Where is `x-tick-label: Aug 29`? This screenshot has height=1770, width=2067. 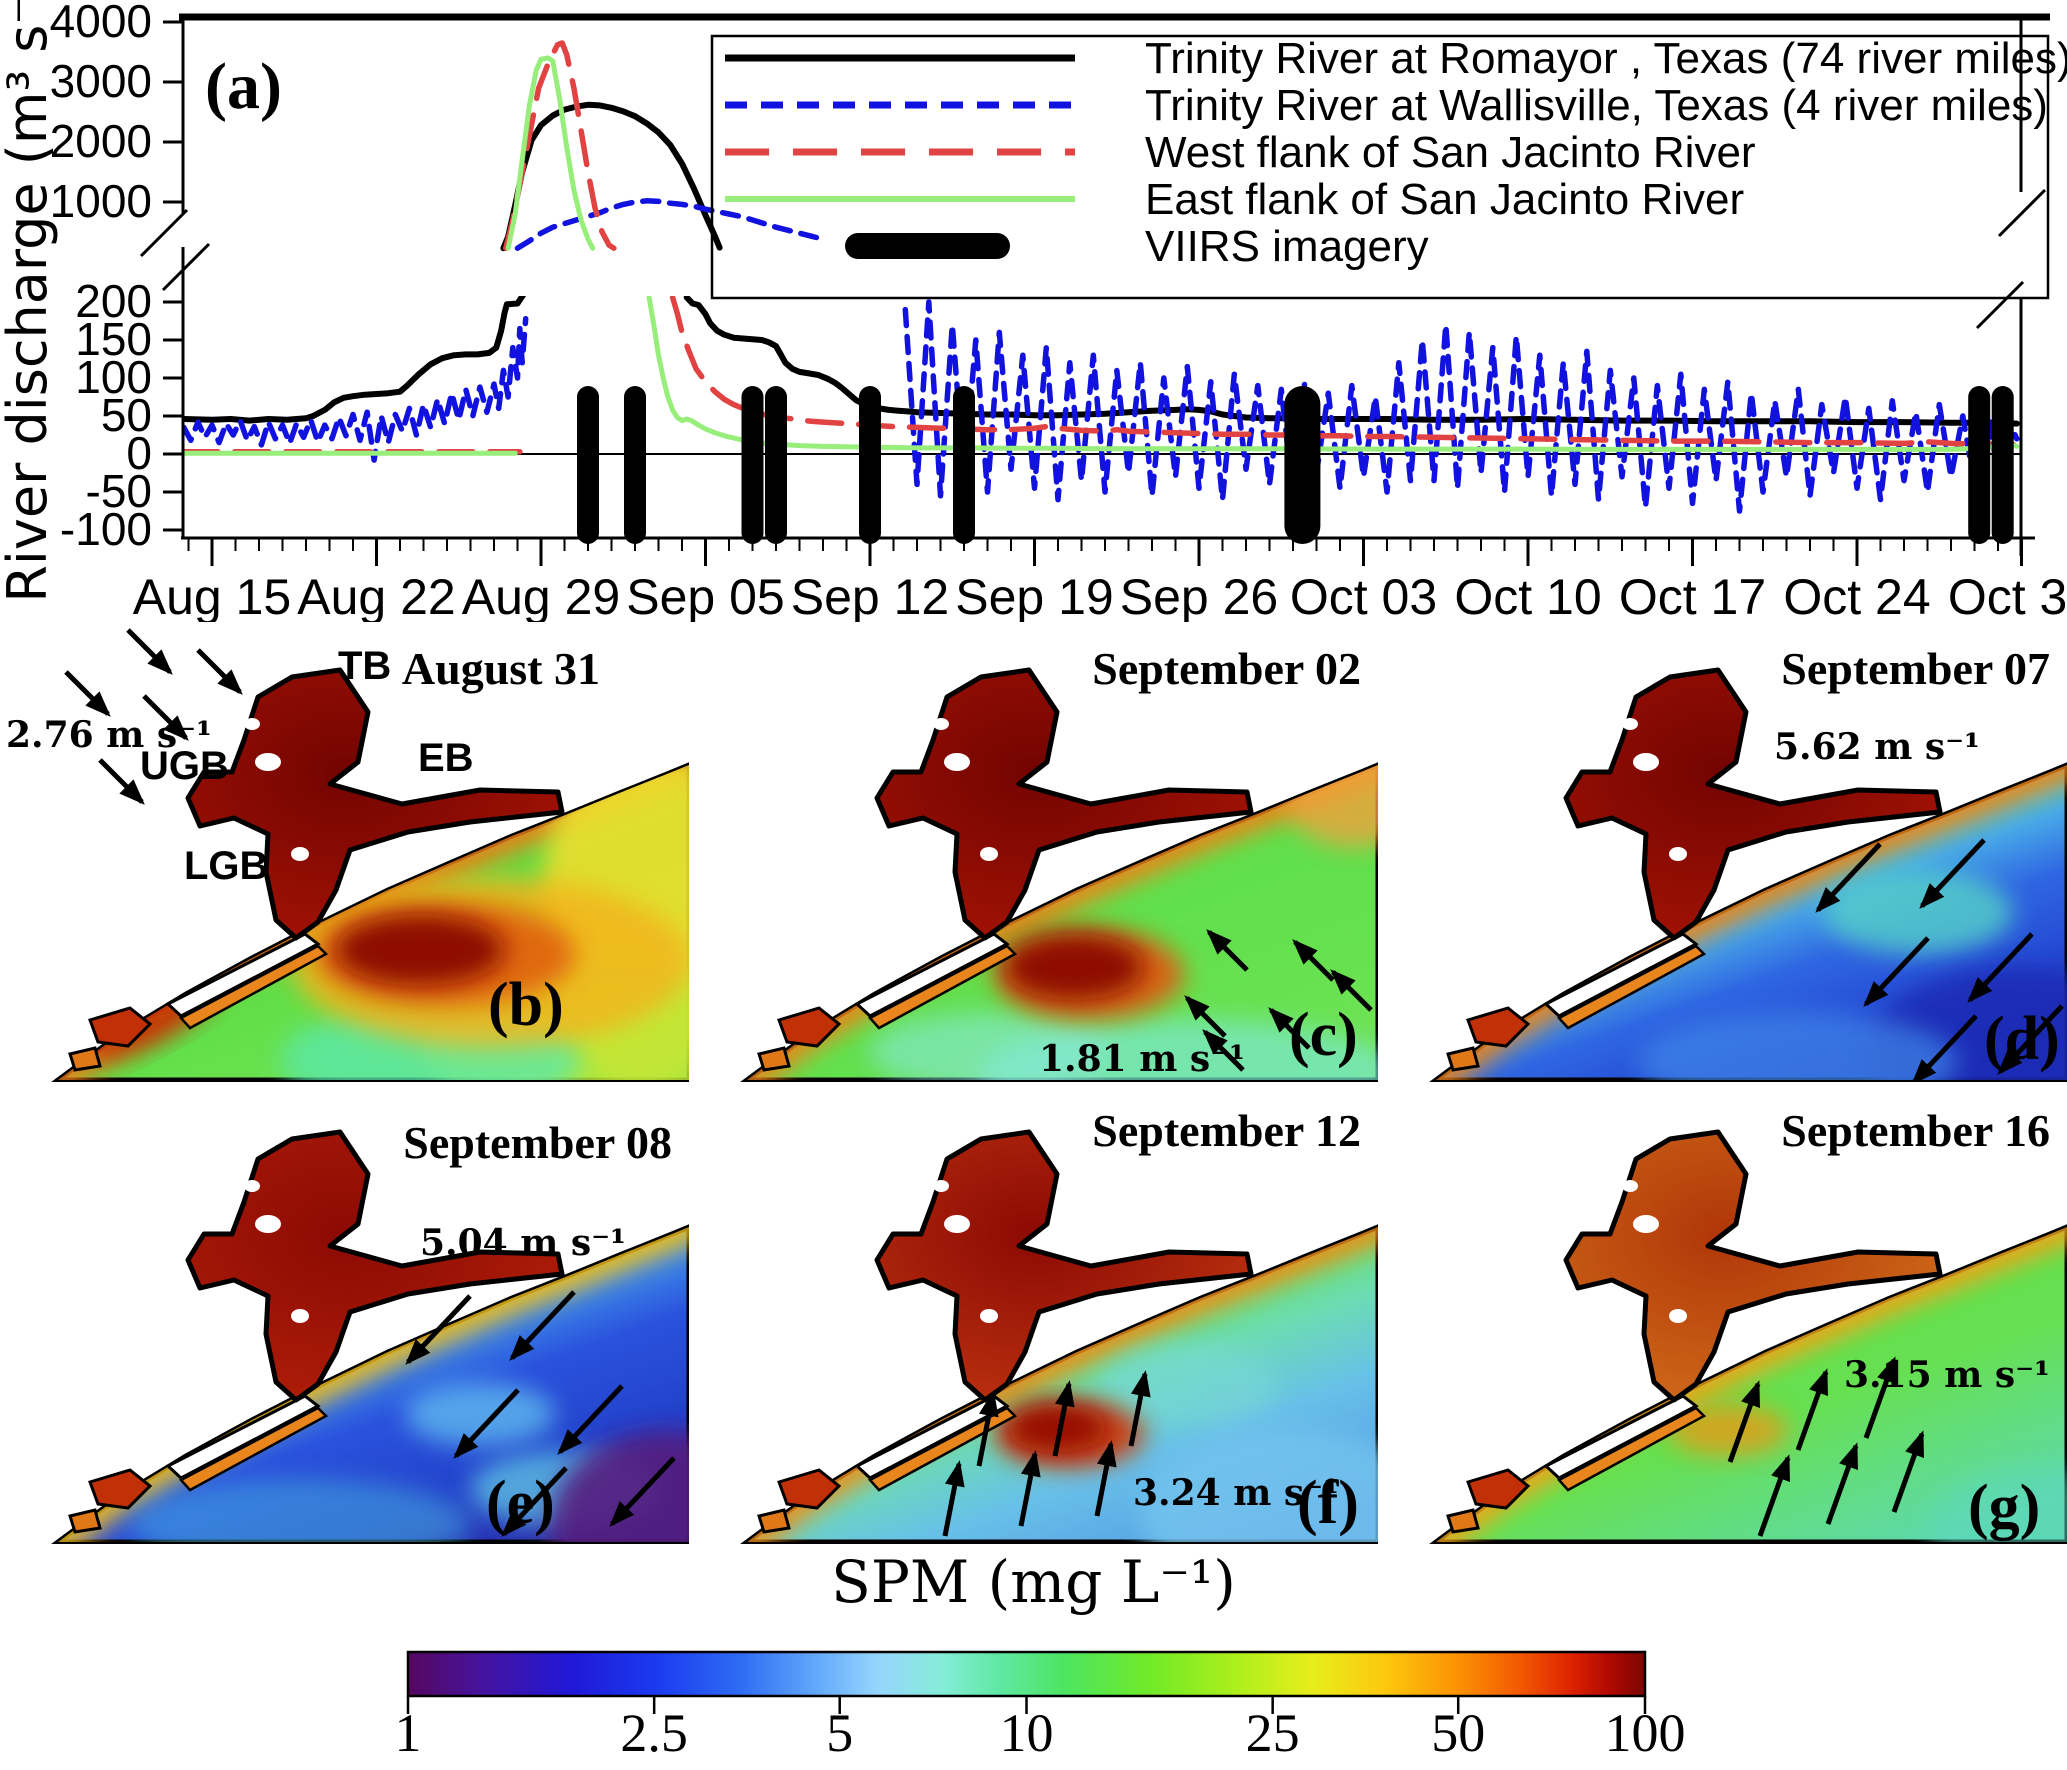 x-tick-label: Aug 29 is located at coordinates (541, 595).